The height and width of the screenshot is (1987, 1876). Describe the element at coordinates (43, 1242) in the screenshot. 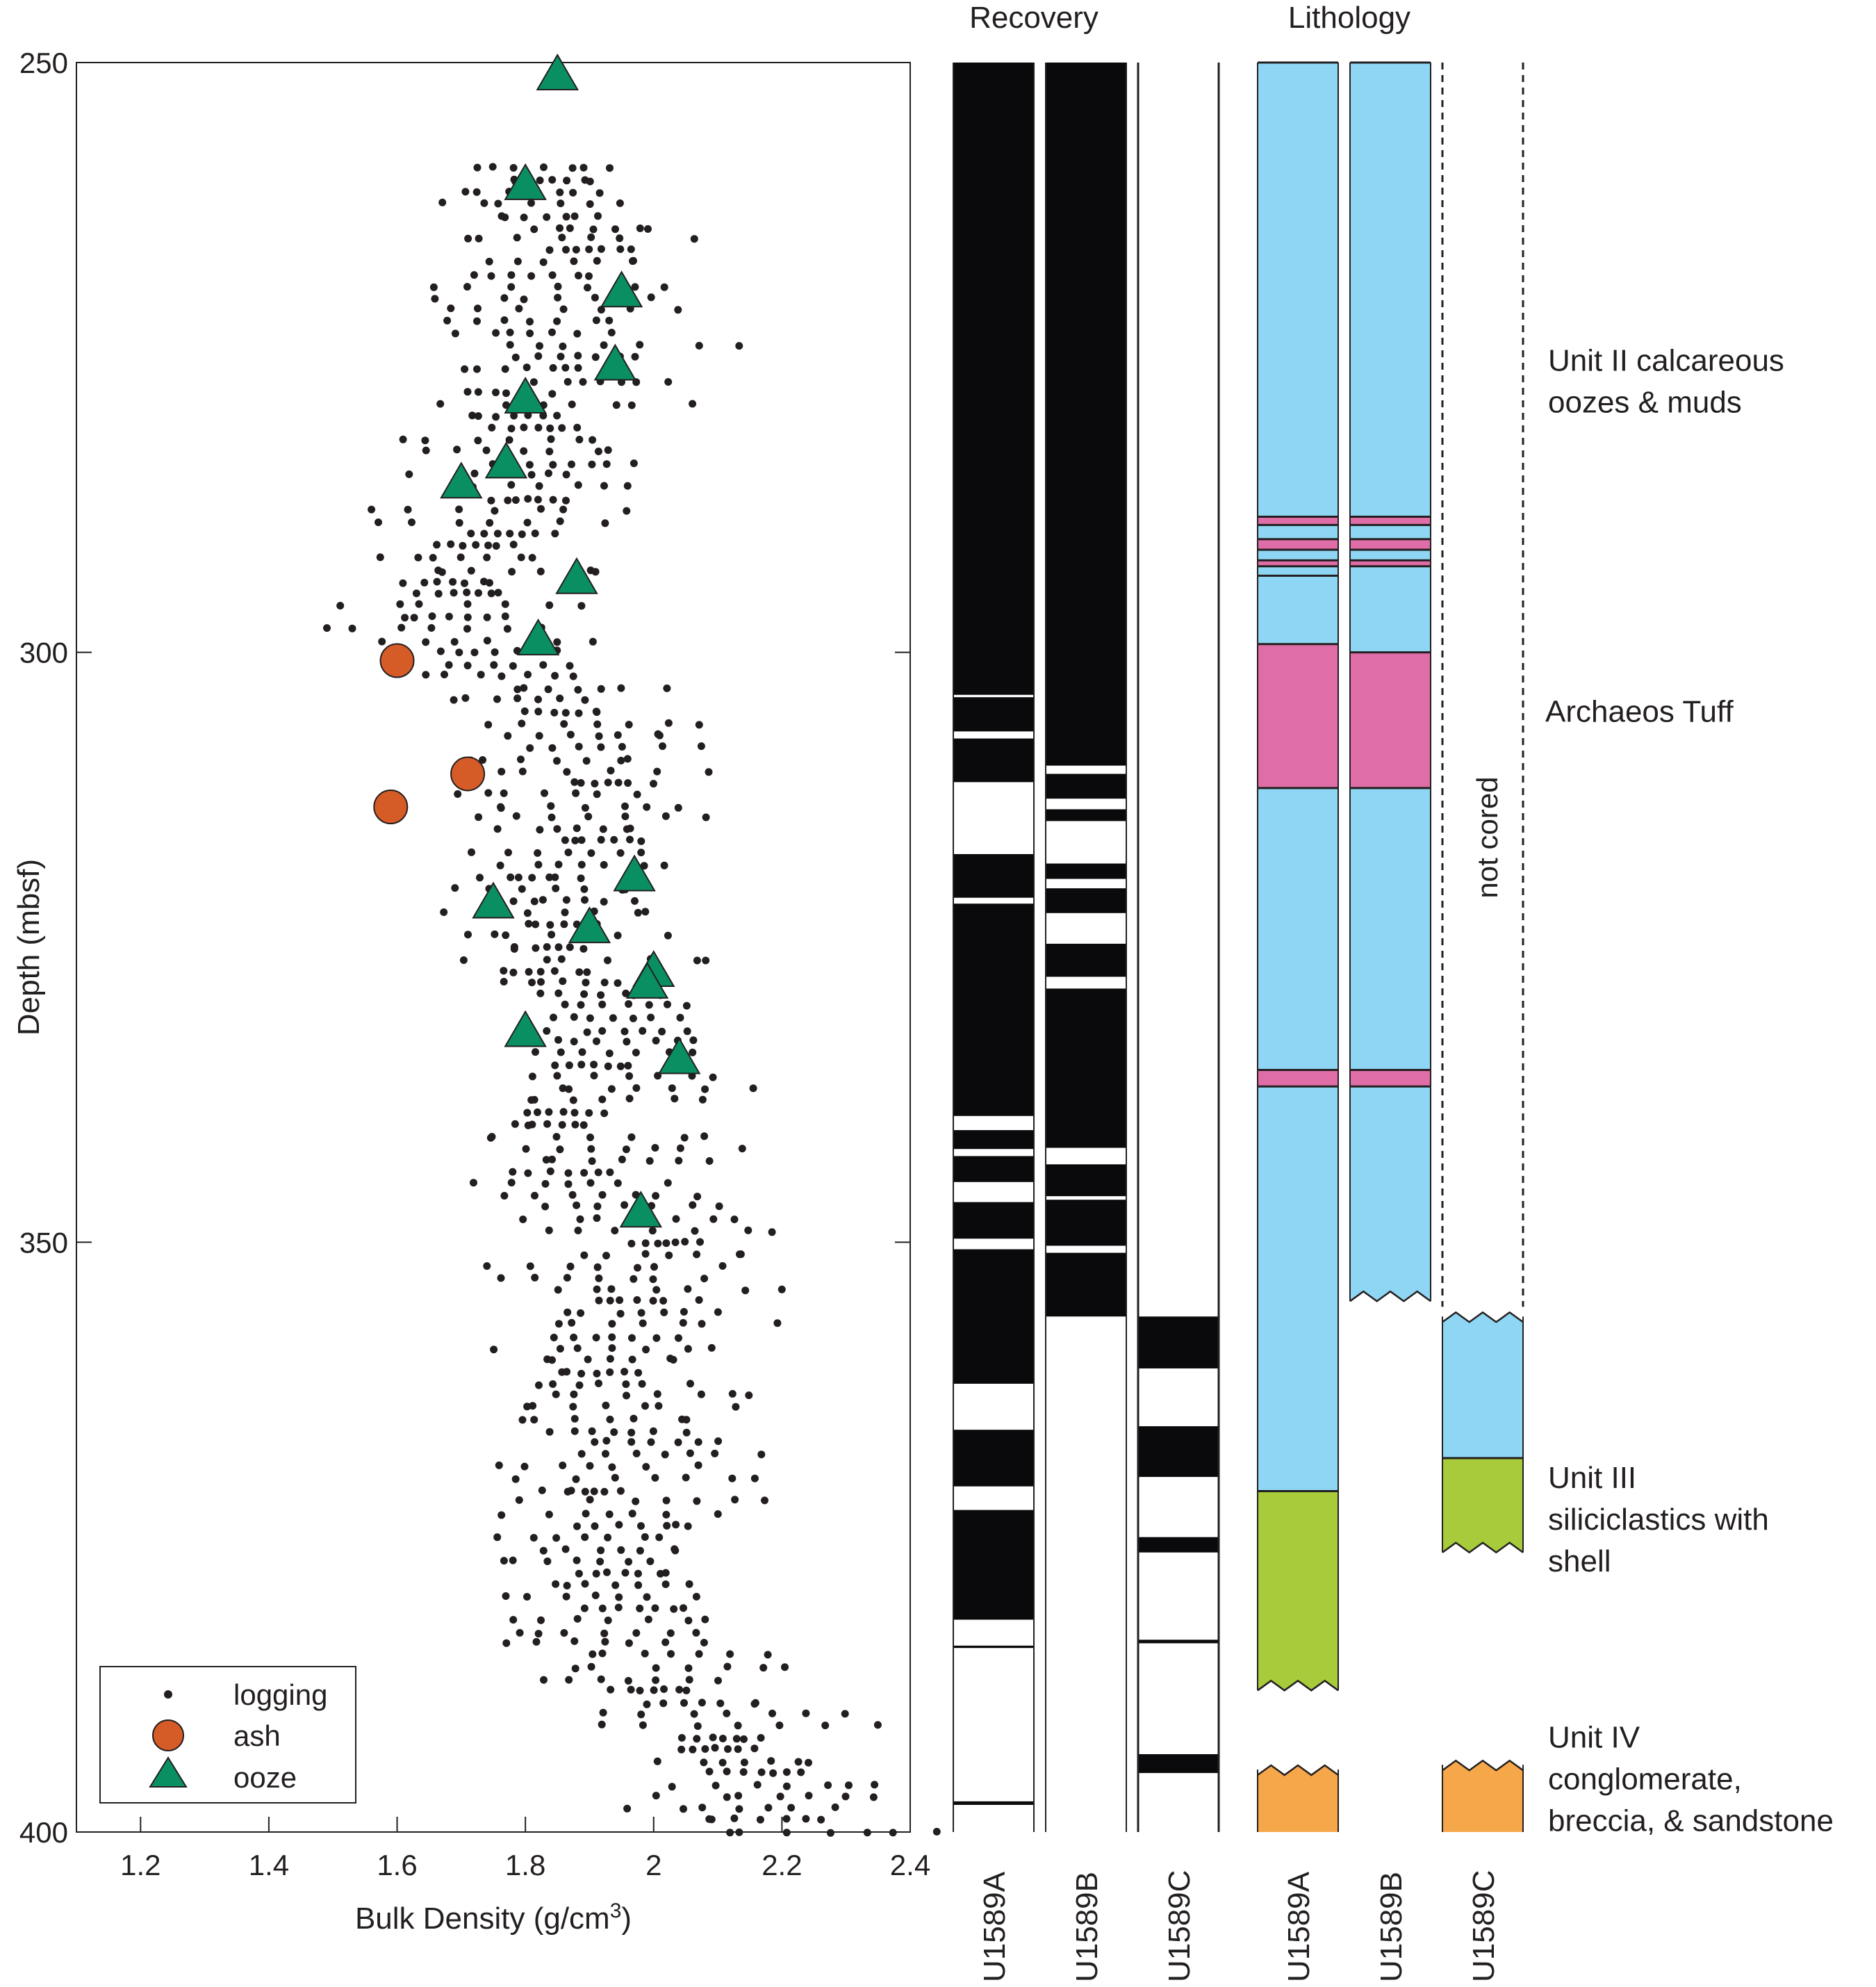

I see `y-tick-label: 350` at that location.